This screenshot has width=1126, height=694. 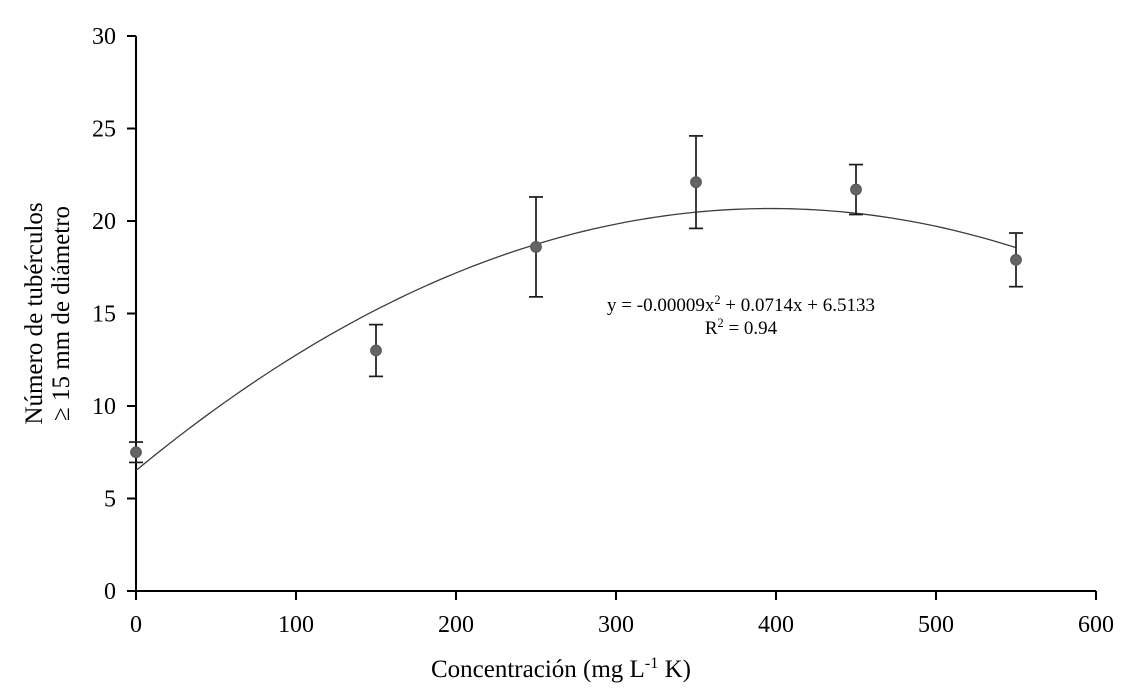 What do you see at coordinates (561, 668) in the screenshot?
I see `x-axis-title: Concentración (mg L-1 K)` at bounding box center [561, 668].